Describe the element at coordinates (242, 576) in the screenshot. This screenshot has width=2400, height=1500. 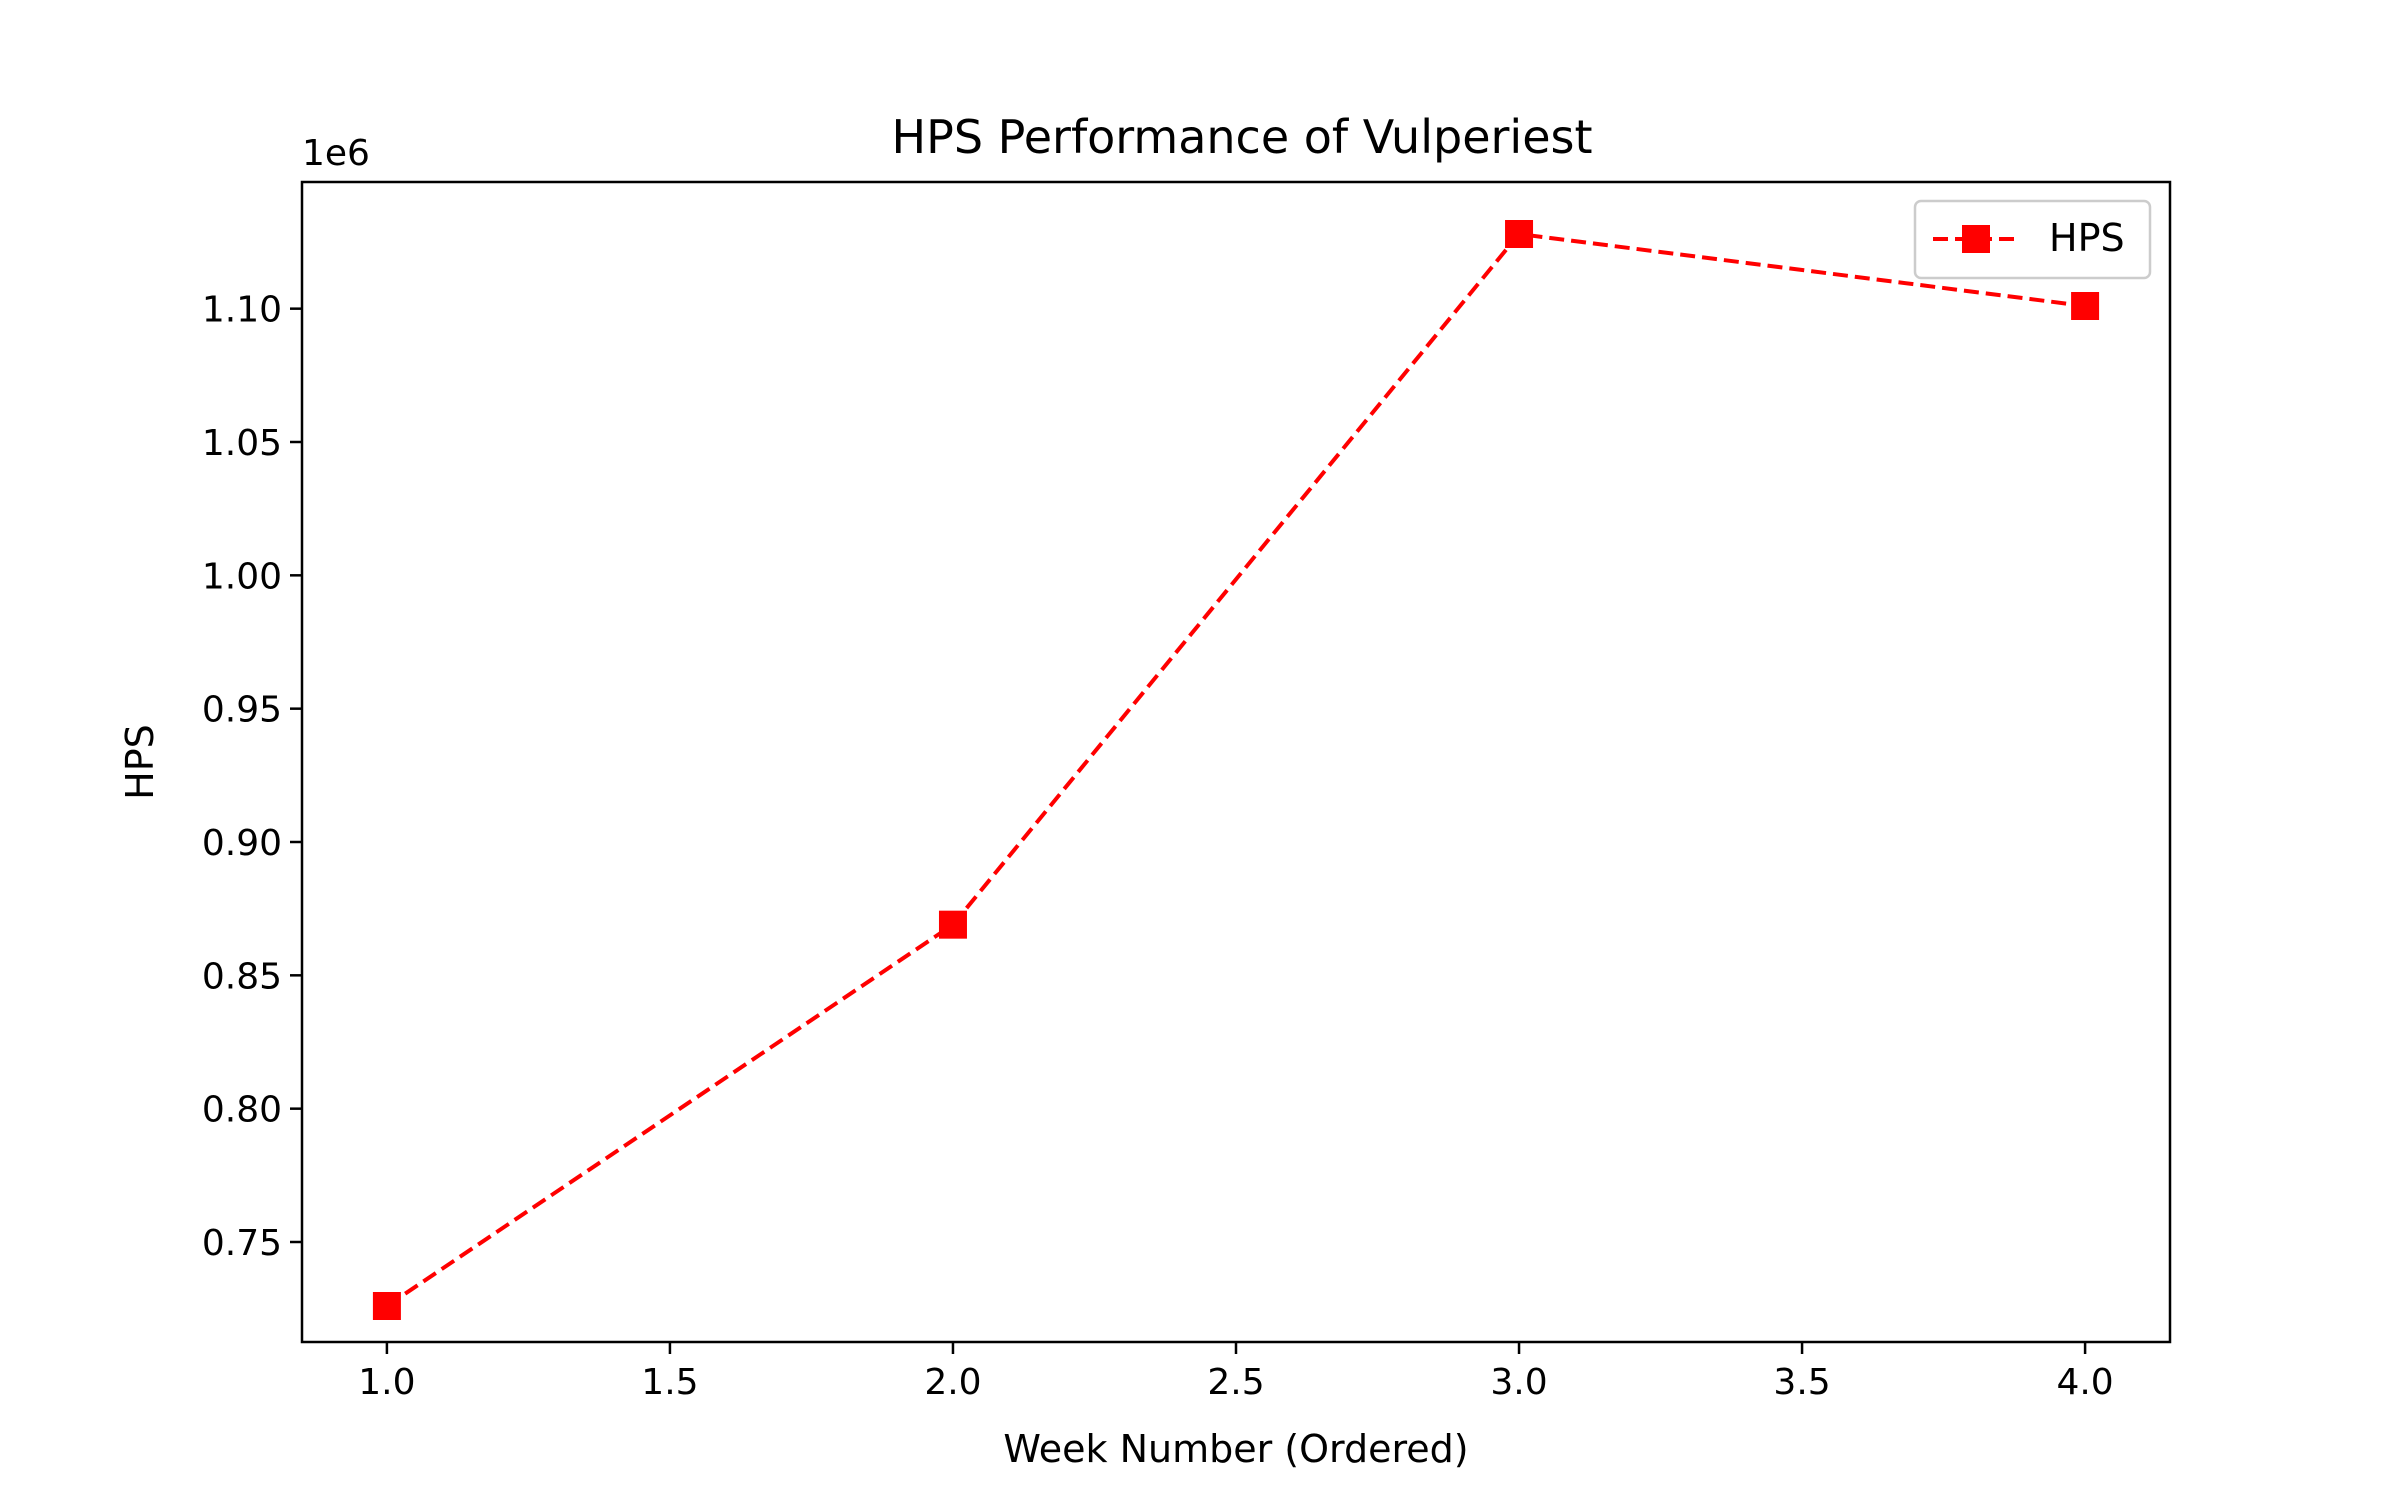
I see `y-tick-label: 1.00` at that location.